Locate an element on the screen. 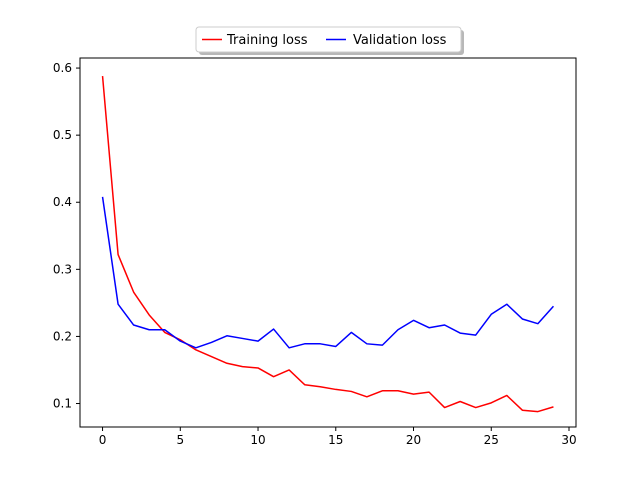 The width and height of the screenshot is (640, 480). y-tick-label: 0.5 is located at coordinates (62, 135).